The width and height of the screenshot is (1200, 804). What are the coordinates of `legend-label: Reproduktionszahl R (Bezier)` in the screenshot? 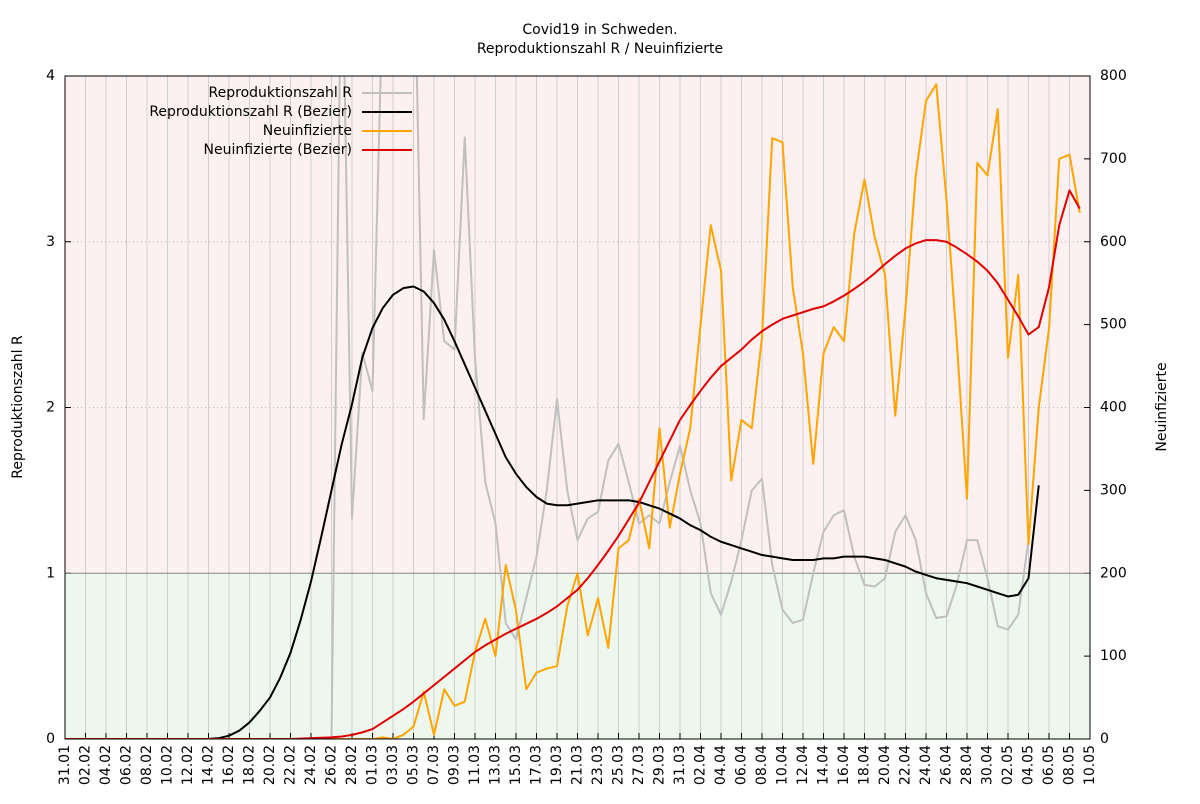 It's located at (250, 112).